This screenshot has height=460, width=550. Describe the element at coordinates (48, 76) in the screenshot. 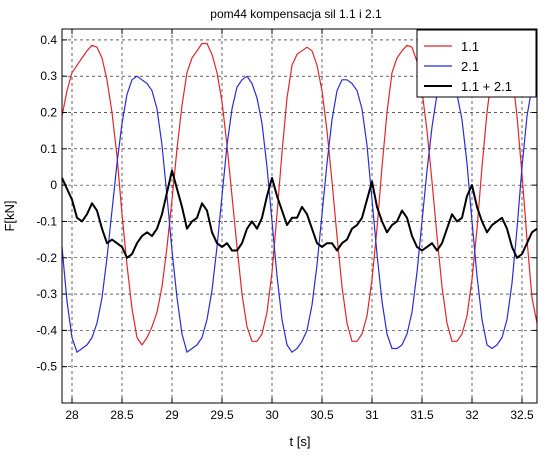

I see `y-tick-label: 0.3` at that location.